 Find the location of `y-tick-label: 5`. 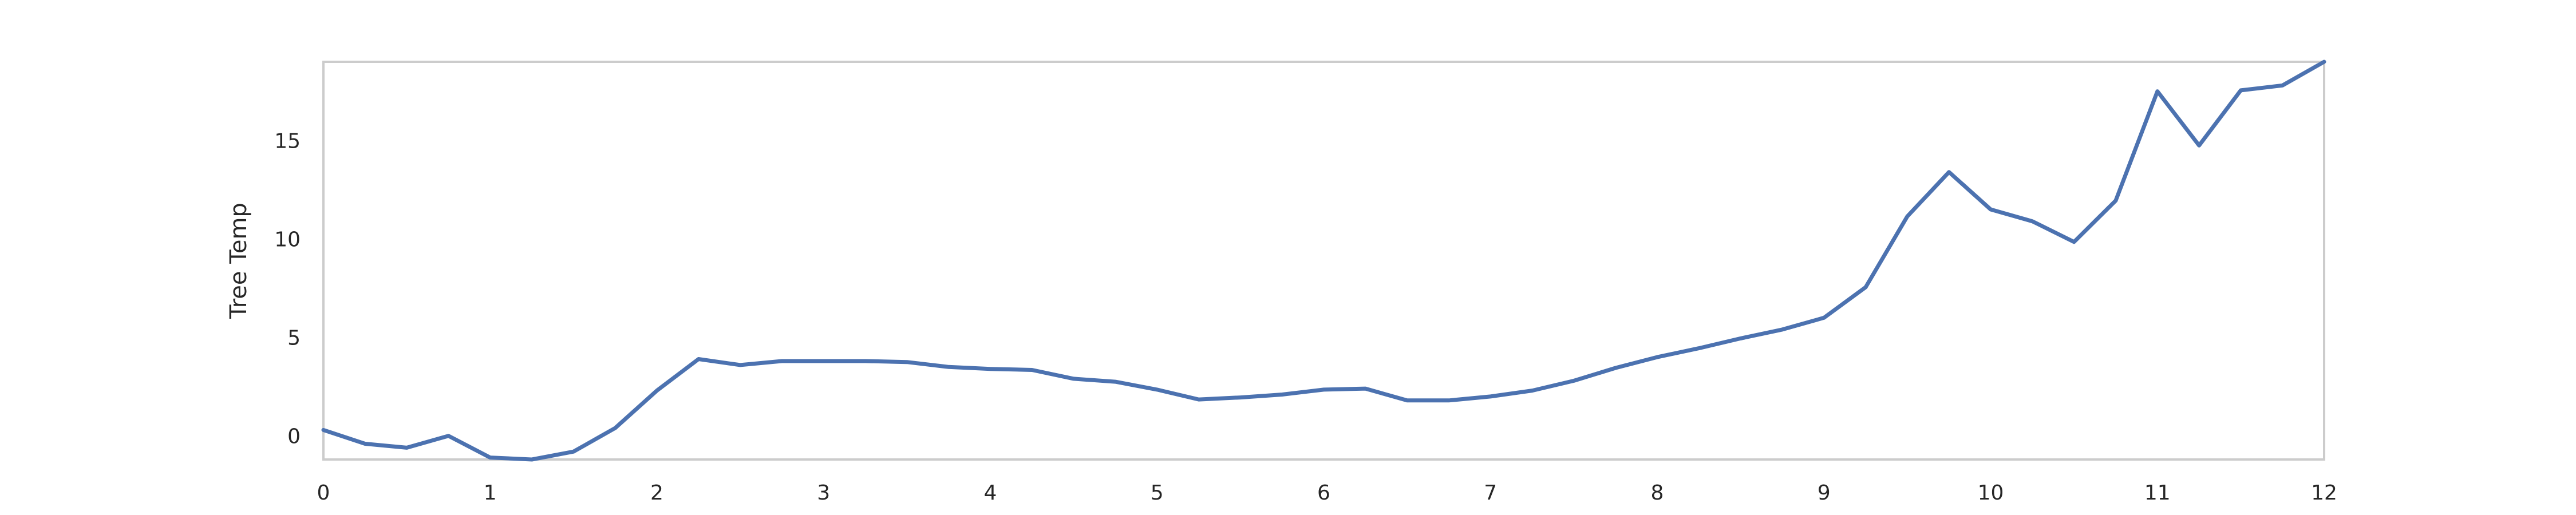

y-tick-label: 5 is located at coordinates (294, 338).